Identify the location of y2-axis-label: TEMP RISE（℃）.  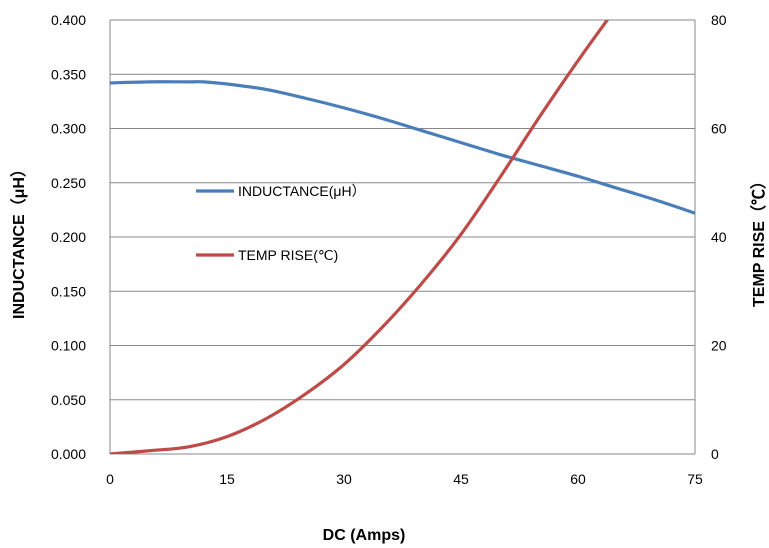
(759, 240).